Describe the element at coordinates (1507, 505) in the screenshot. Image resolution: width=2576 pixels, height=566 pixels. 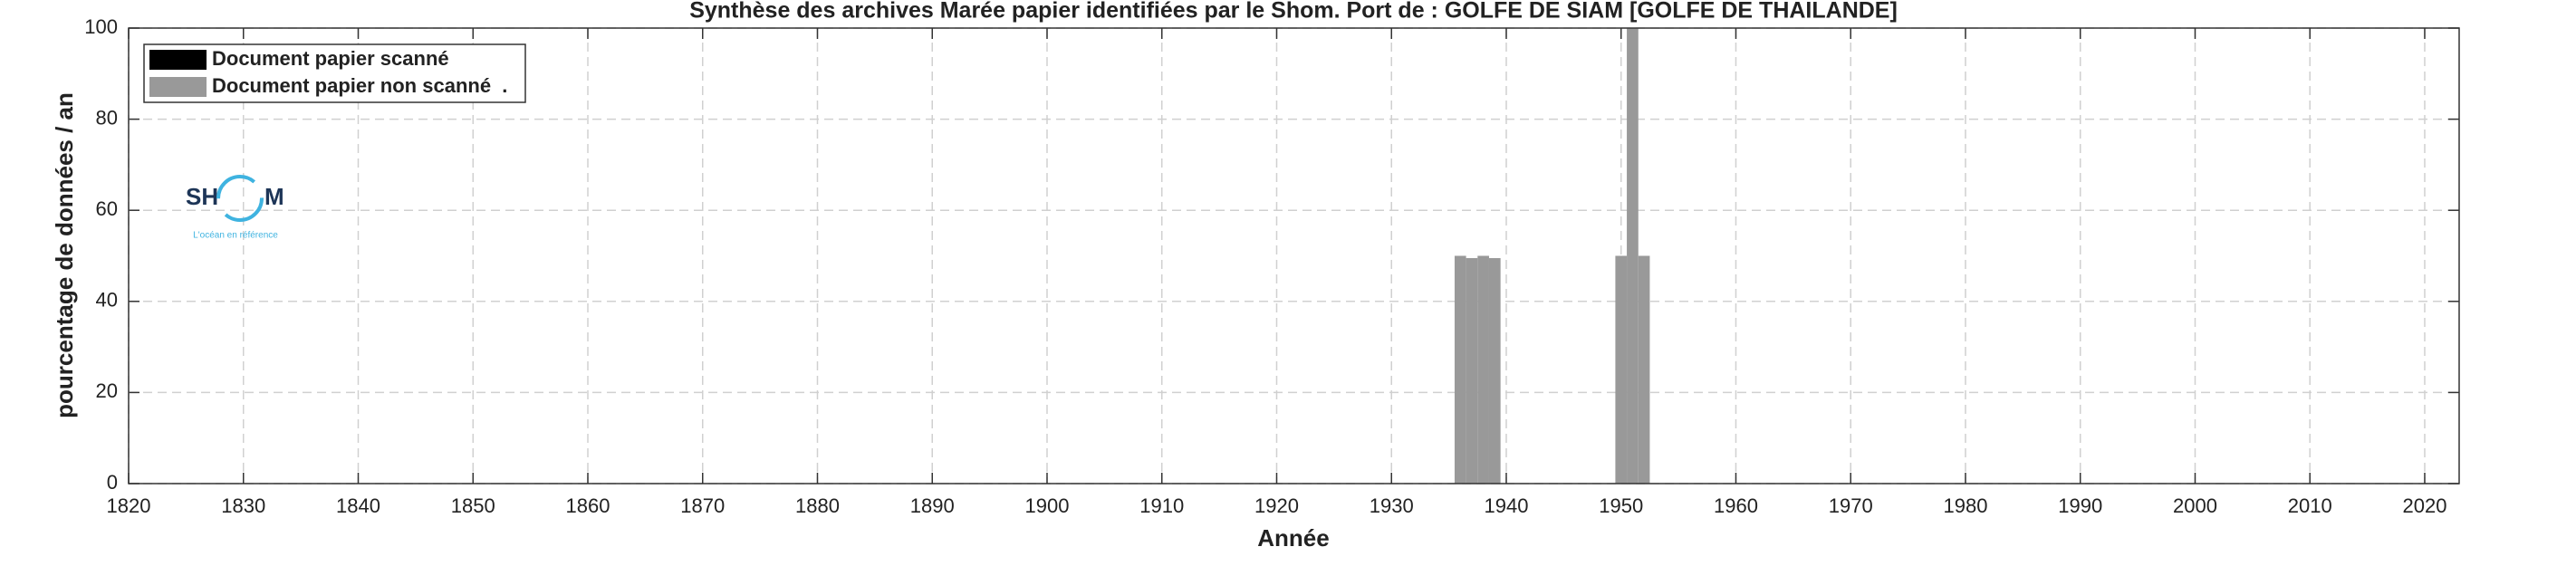
I see `x-tick-label: 1940` at that location.